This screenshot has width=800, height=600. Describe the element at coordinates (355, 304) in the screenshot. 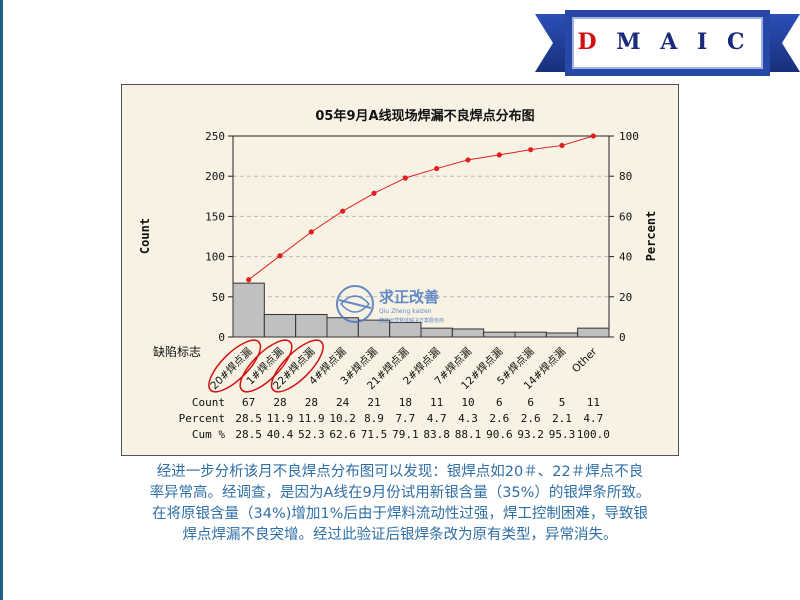

I see `logo-globe-icon` at that location.